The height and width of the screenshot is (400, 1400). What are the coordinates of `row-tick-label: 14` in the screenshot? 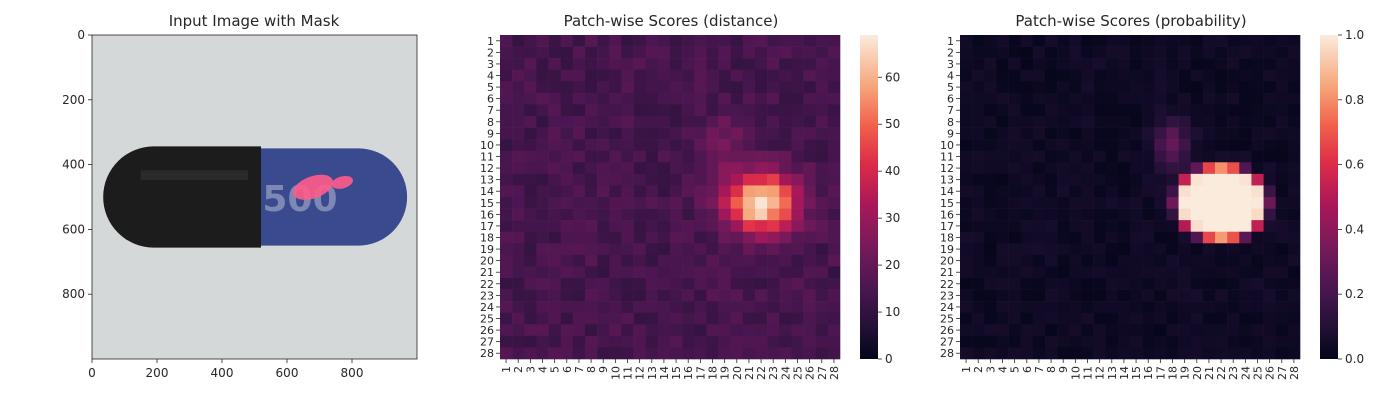 It's located at (487, 191).